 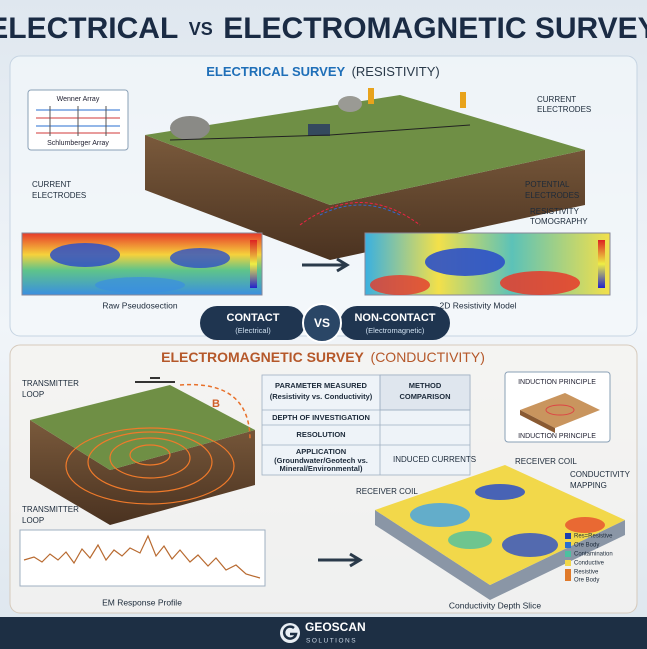 I want to click on table-cell: APPLICATION, so click(x=321, y=451).